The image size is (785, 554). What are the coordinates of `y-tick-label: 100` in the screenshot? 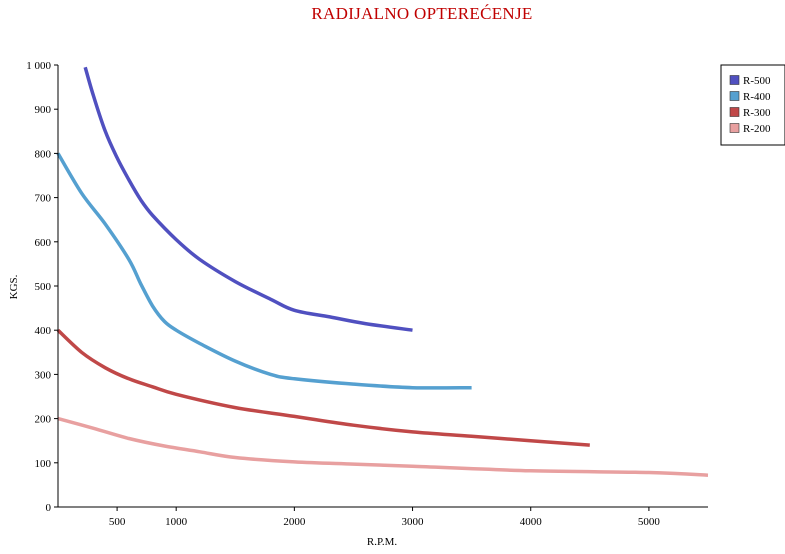 It's located at (43, 464).